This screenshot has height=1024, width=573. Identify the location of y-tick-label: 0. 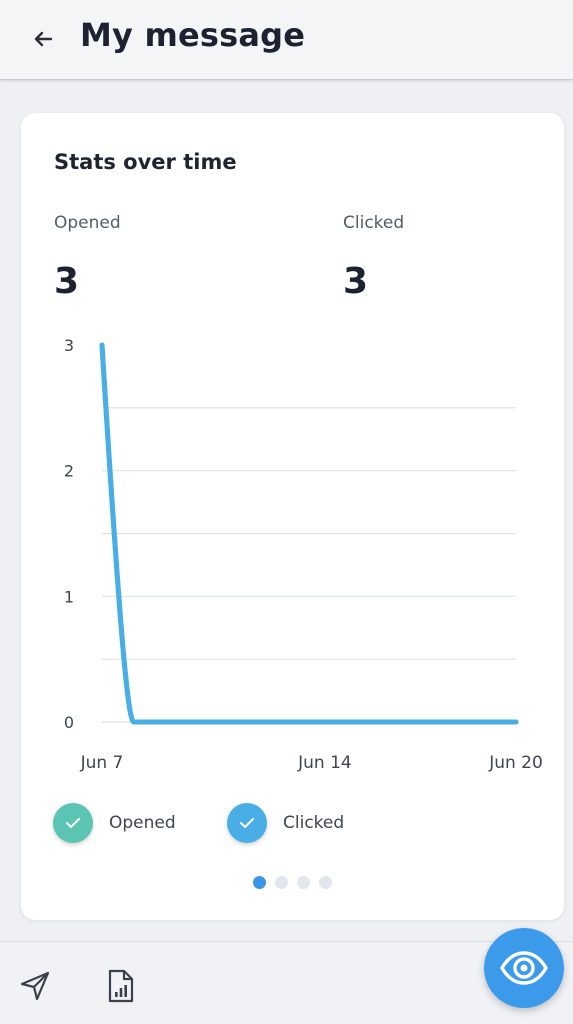
(69, 722).